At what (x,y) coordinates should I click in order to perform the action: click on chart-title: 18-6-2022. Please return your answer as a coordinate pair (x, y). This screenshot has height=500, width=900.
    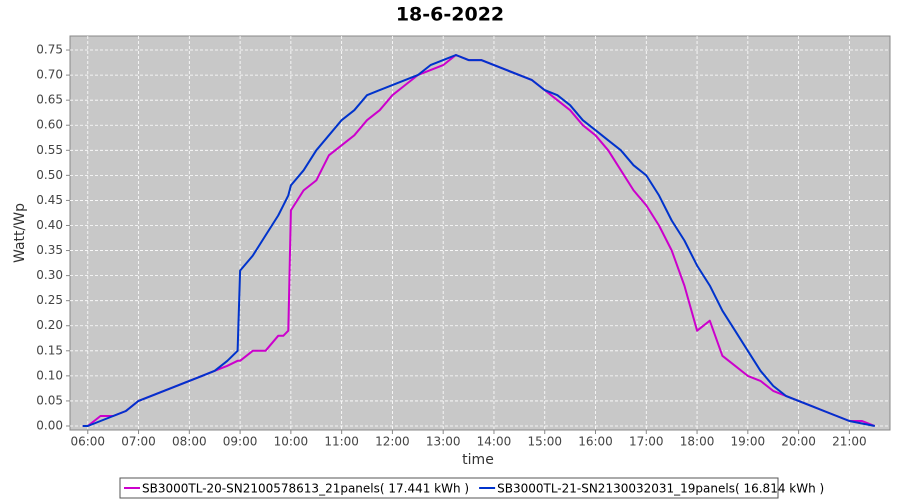
    Looking at the image, I should click on (450, 15).